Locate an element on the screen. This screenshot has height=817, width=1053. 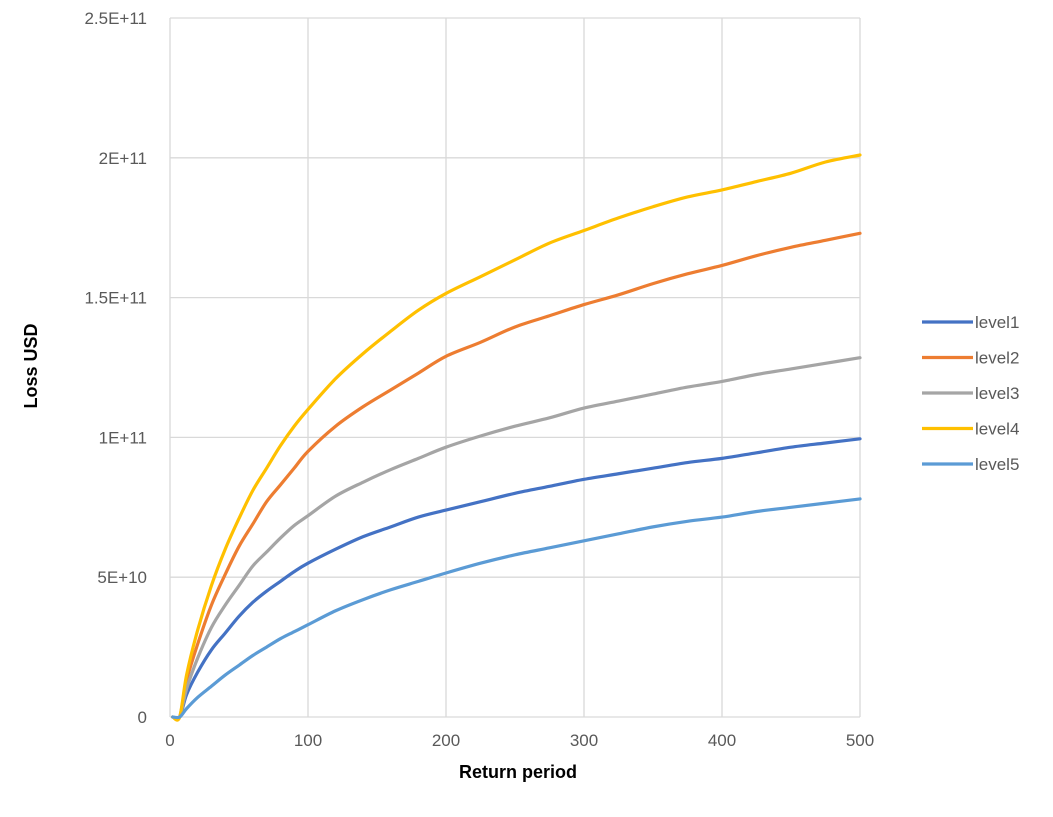
y-tick-label: 0 is located at coordinates (142, 717).